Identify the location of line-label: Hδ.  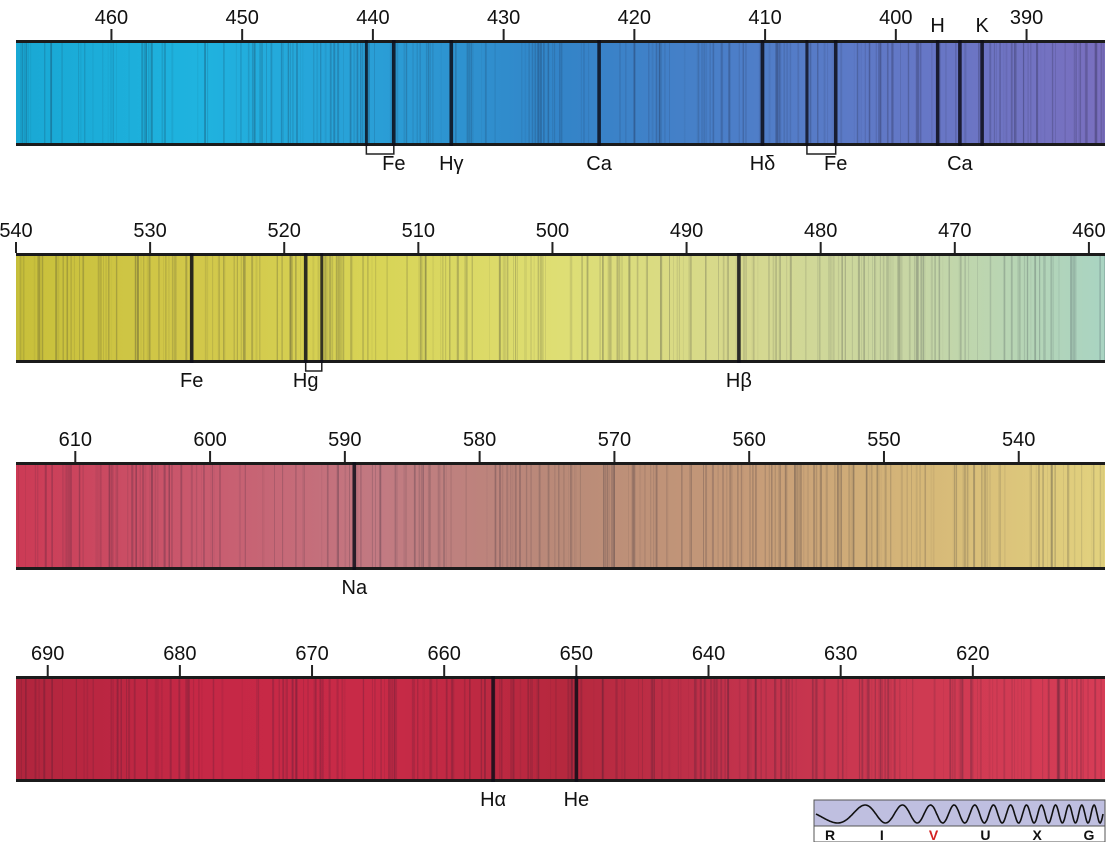
(763, 164).